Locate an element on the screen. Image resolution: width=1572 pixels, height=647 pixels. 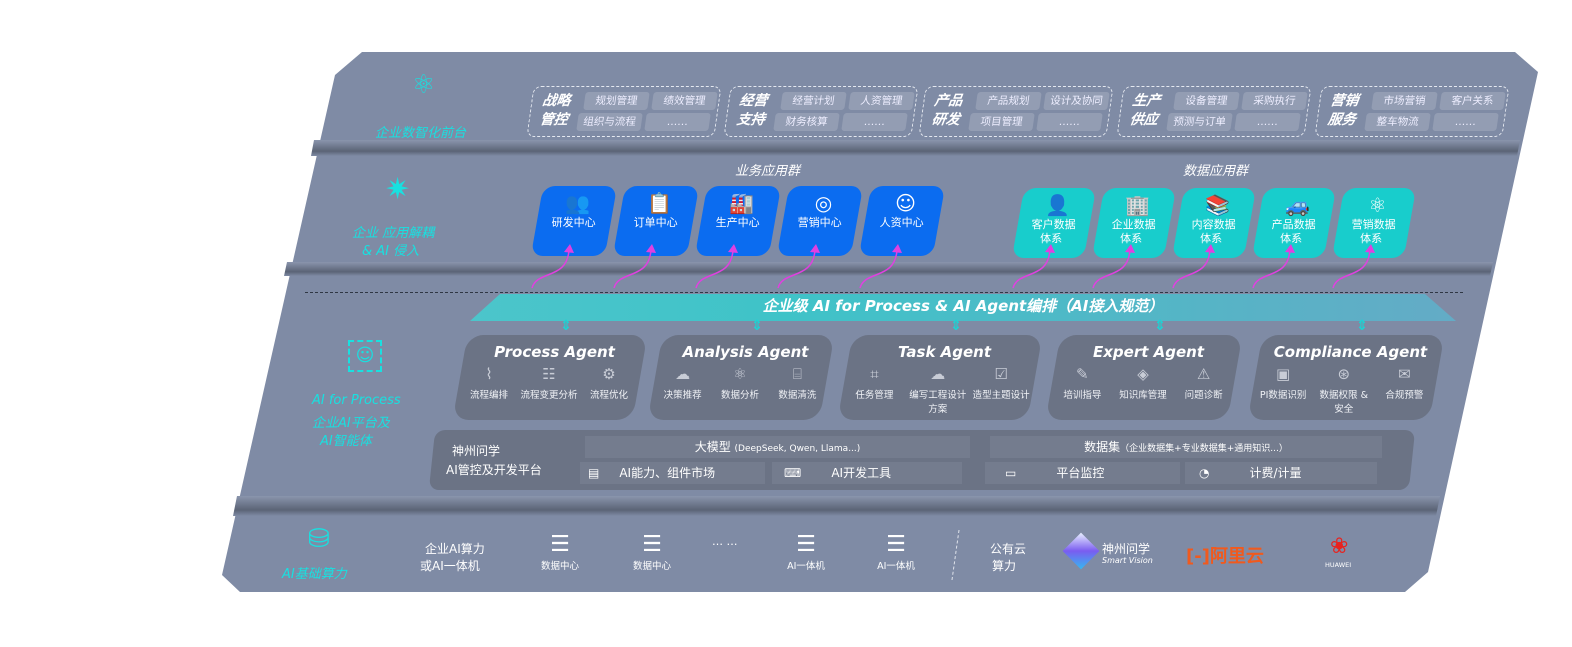
feature-icon: ⚠ is located at coordinates (1203, 374).